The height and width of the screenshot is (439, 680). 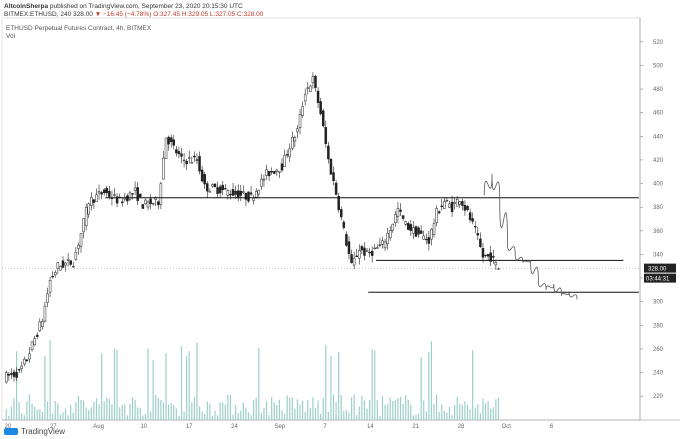 I want to click on x-tick-label: Aug, so click(x=98, y=427).